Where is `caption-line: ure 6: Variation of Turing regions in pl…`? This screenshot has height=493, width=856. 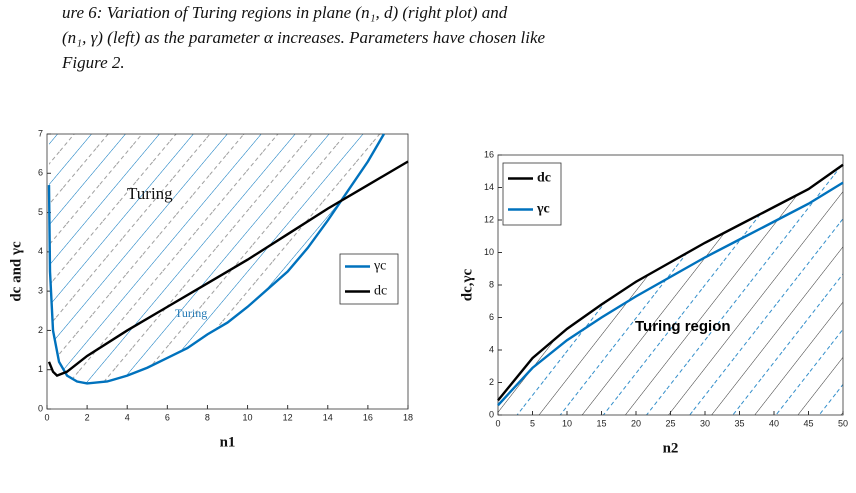 caption-line: ure 6: Variation of Turing regions in pl… is located at coordinates (285, 12).